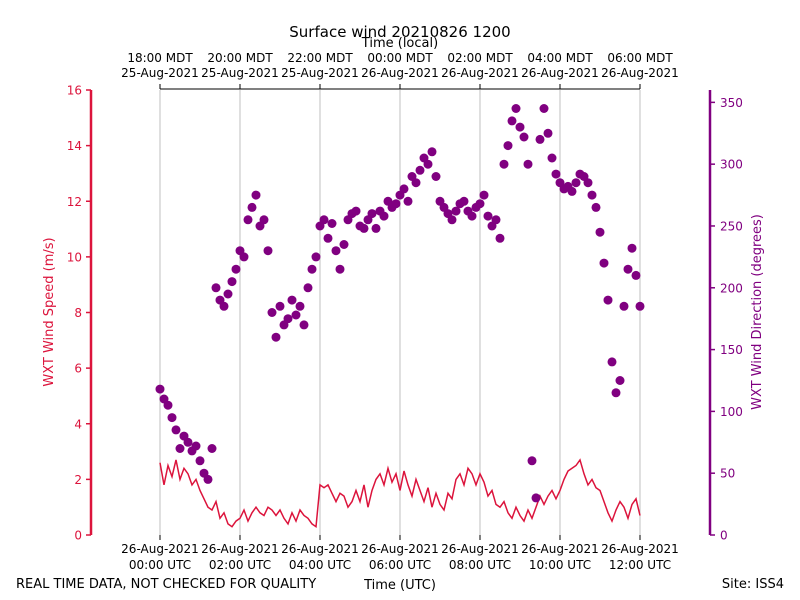 This screenshot has width=800, height=600. Describe the element at coordinates (320, 58) in the screenshot. I see `top-tick-time: 22:00 MDT` at that location.